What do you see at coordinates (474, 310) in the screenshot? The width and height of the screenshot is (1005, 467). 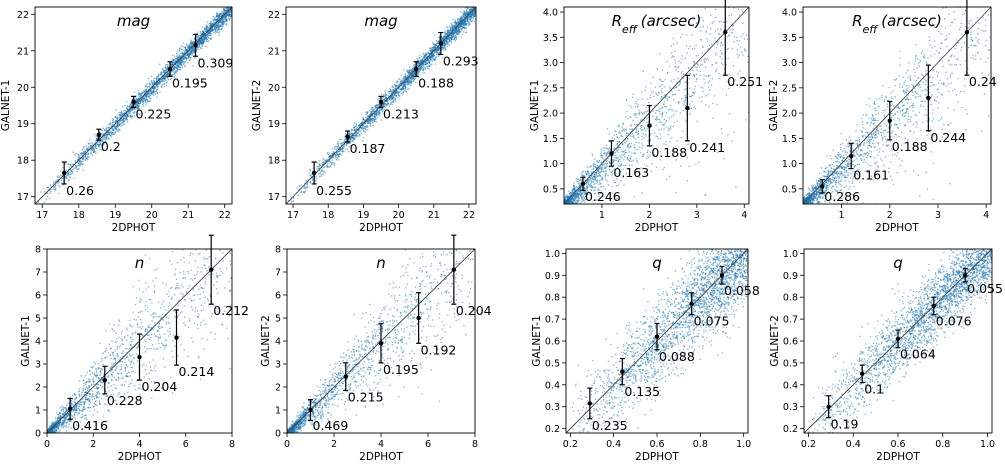 I see `scatter-value-label: 0.204` at bounding box center [474, 310].